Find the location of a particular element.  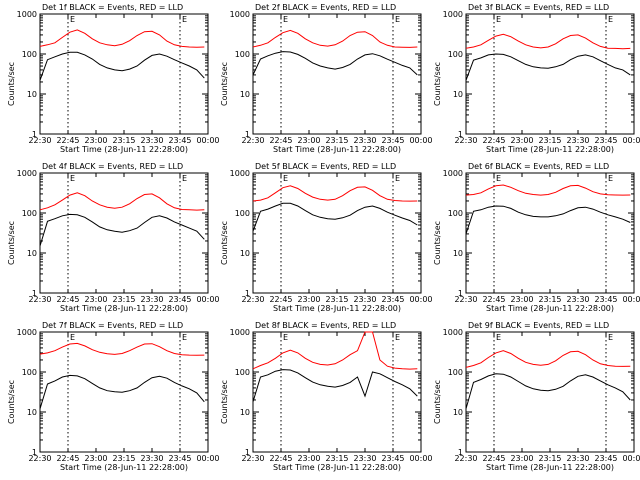

panel-title: Det 8f BLACK = Events, RED = LLD is located at coordinates (325, 325).